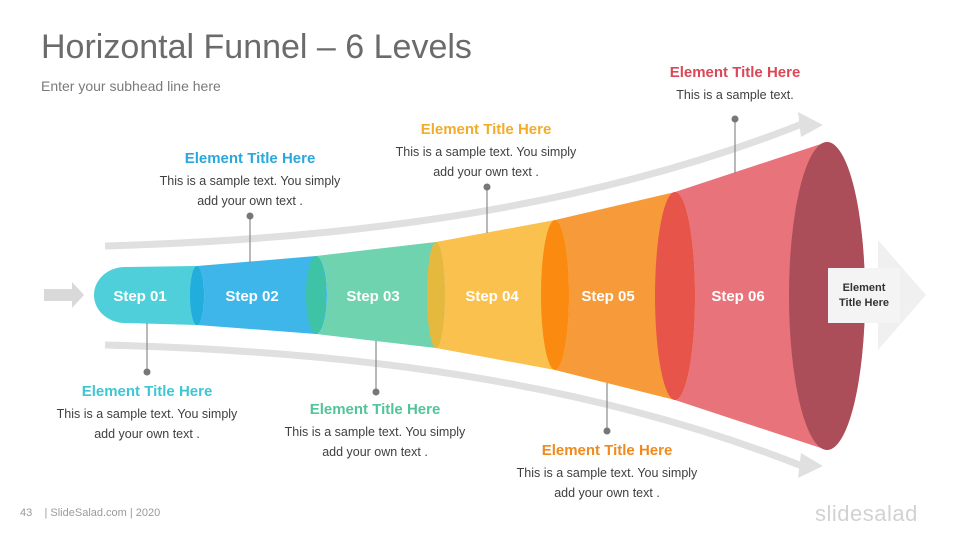 The image size is (960, 540). I want to click on lower-flow-arrowhead, so click(810, 465).